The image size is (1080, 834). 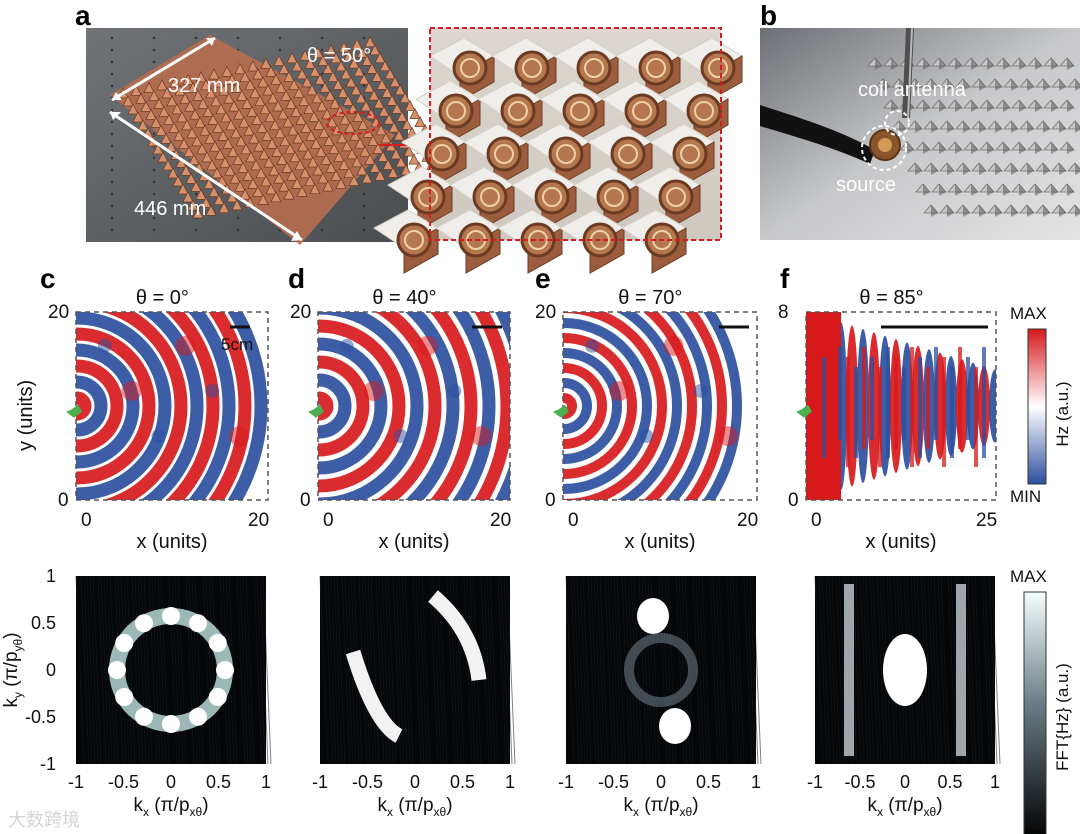 What do you see at coordinates (225, 670) in the screenshot?
I see `fft-hotspot` at bounding box center [225, 670].